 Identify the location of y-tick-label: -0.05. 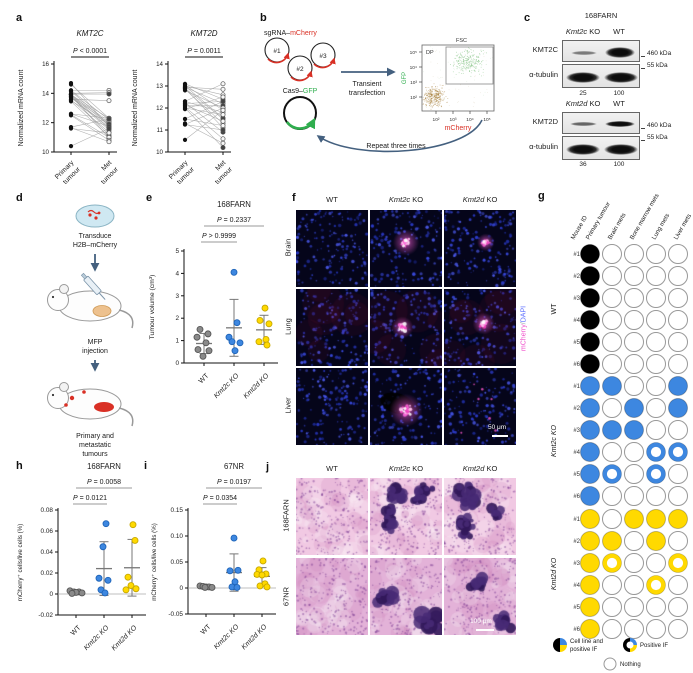
(175, 614).